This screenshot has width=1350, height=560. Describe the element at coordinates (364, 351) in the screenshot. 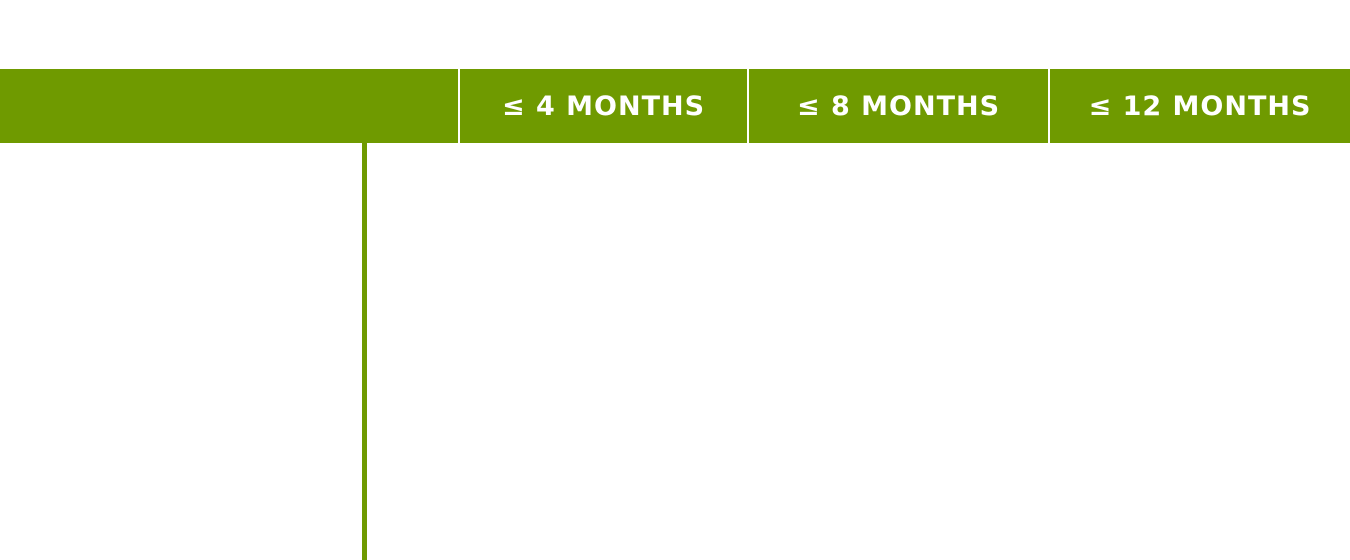

I see `vertical-divider-line` at that location.